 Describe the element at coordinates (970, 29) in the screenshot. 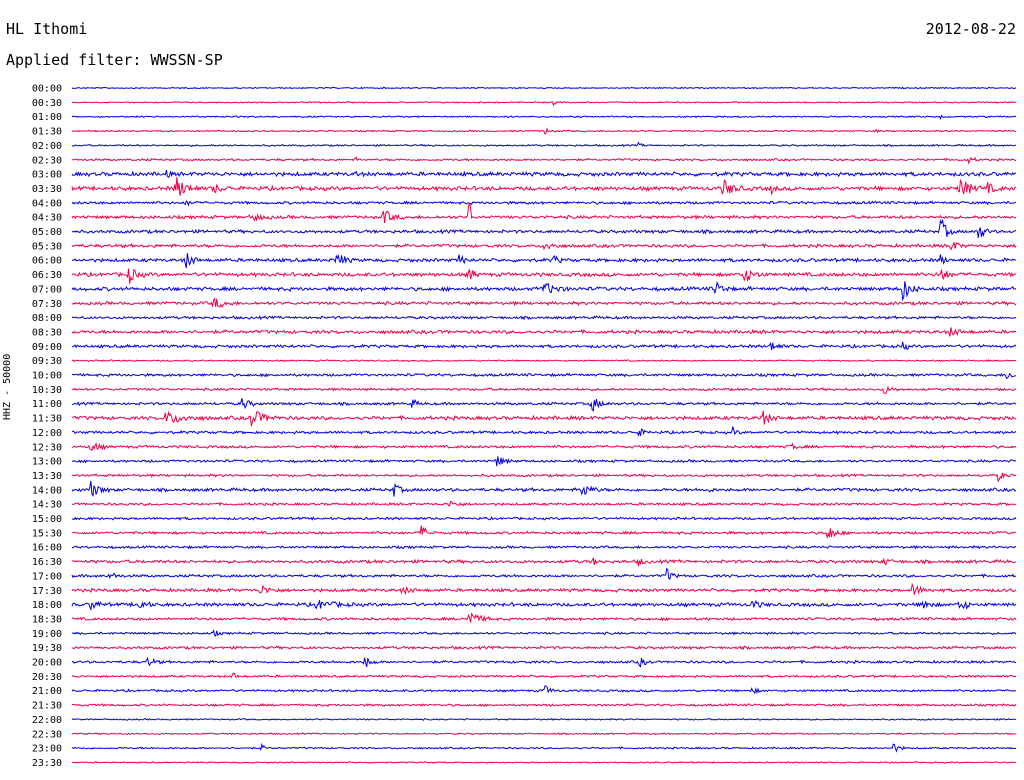

I see `record-date: 2012-08-22` at that location.